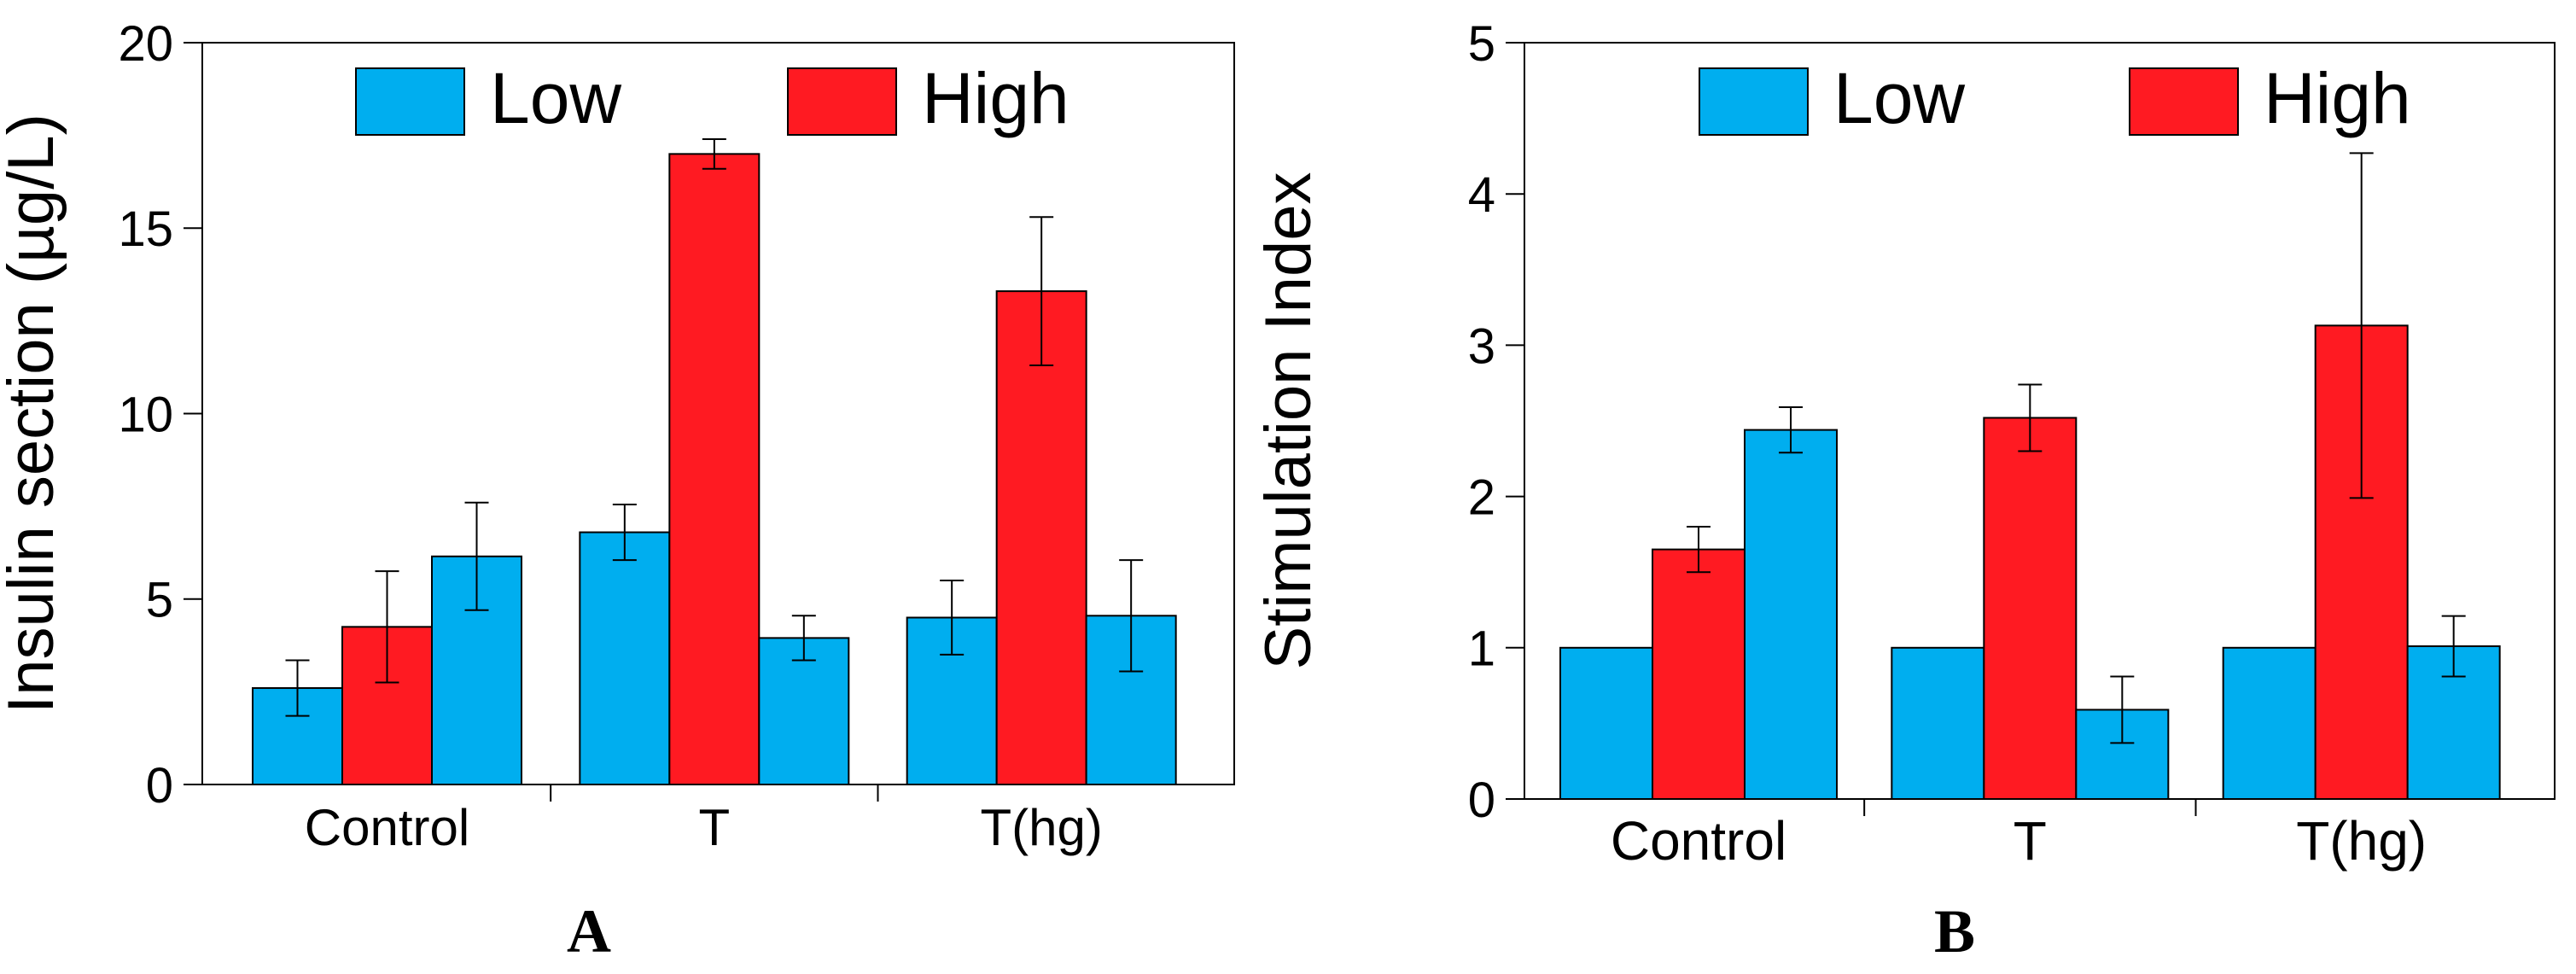 This screenshot has width=2576, height=974. I want to click on y-axis-label: Insulin section (µg/L), so click(33, 414).